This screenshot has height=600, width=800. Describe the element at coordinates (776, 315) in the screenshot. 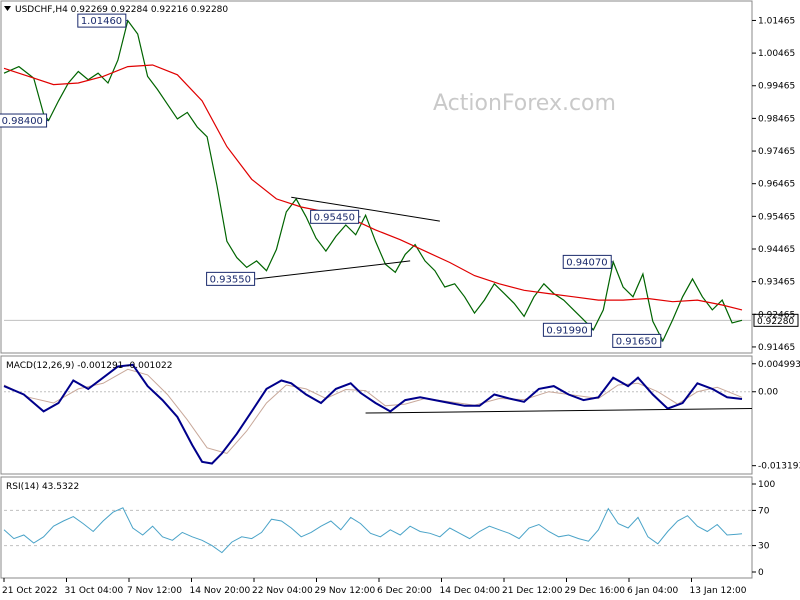

I see `price-y-tick-label: 0.92465` at that location.